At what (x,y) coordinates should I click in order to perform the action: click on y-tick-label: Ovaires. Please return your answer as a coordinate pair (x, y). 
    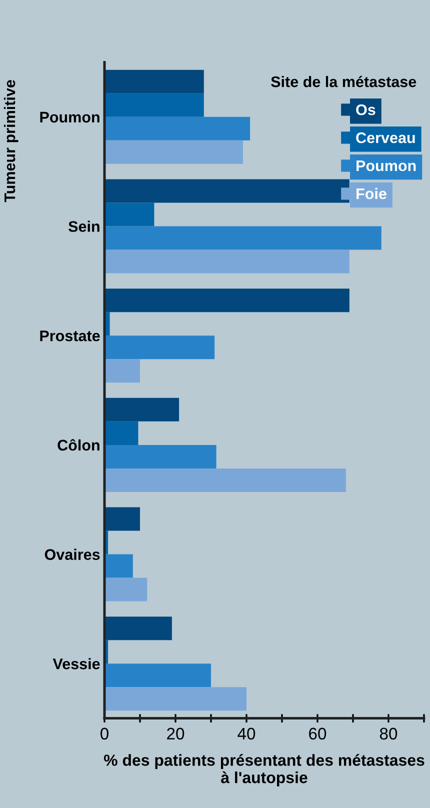
    Looking at the image, I should click on (72, 554).